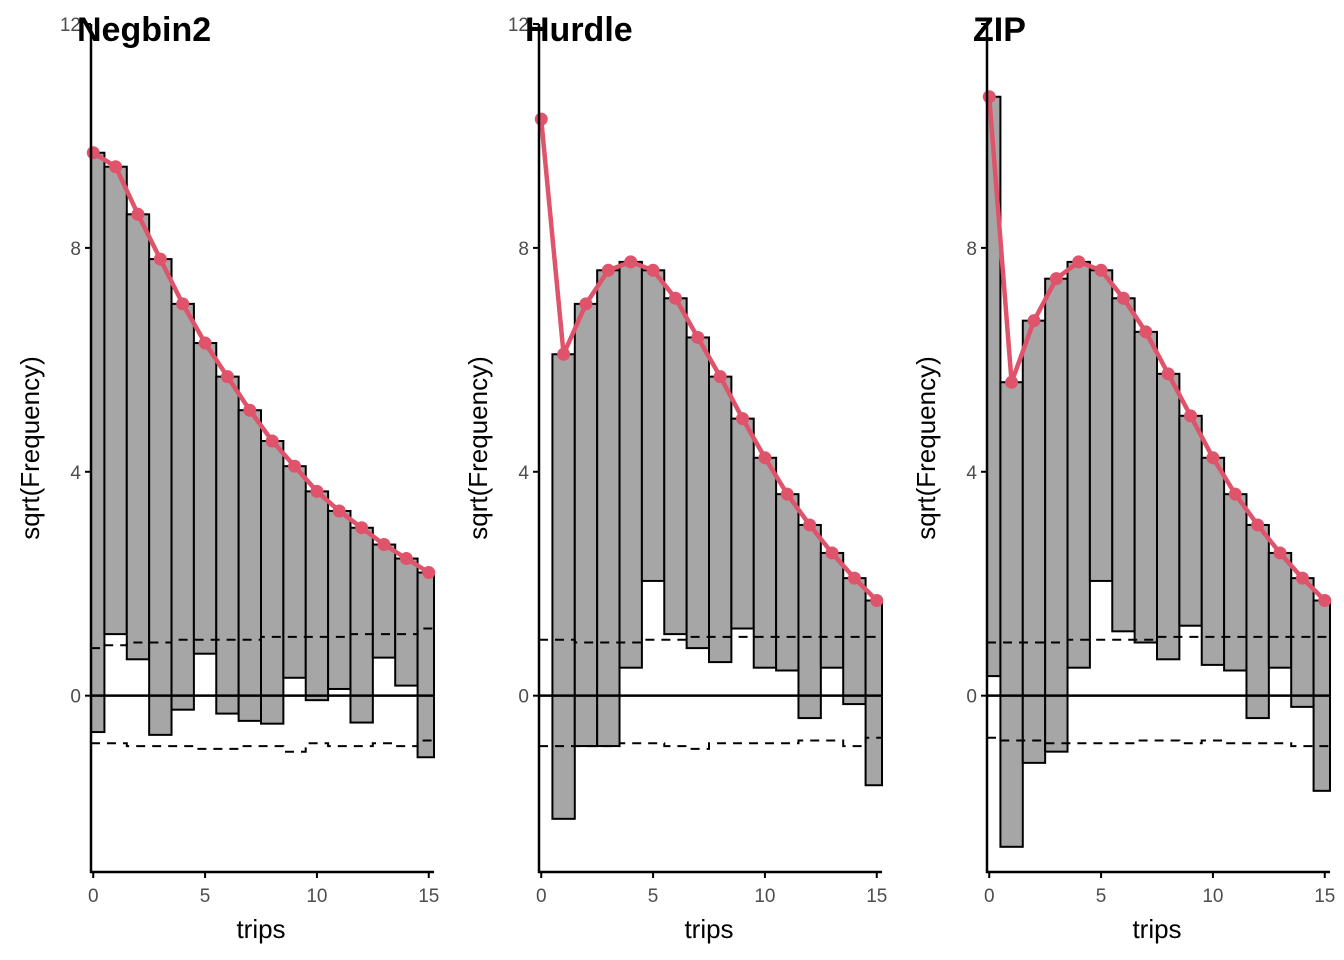  I want to click on expected-frequency-line, so click(708, 360).